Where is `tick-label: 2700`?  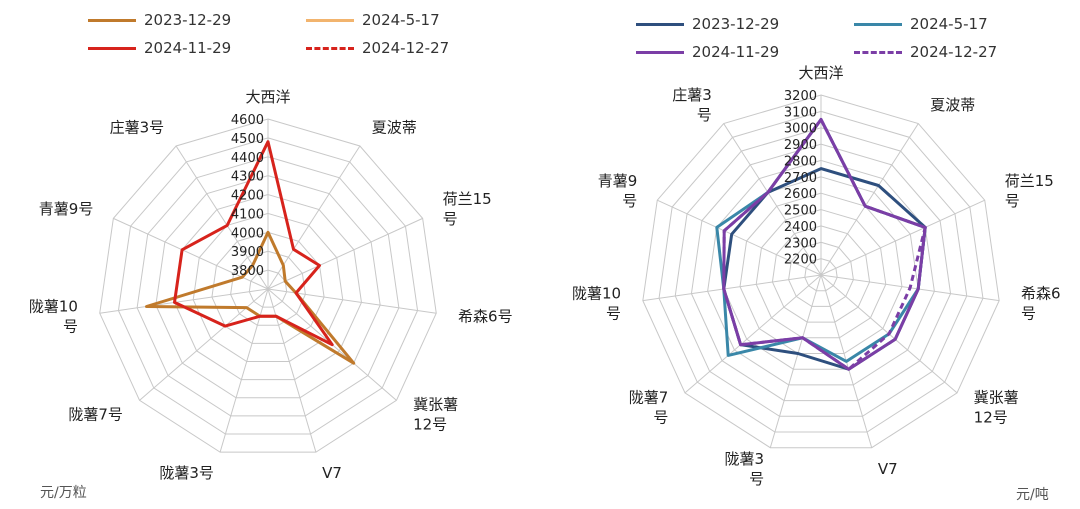 tick-label: 2700 is located at coordinates (800, 178).